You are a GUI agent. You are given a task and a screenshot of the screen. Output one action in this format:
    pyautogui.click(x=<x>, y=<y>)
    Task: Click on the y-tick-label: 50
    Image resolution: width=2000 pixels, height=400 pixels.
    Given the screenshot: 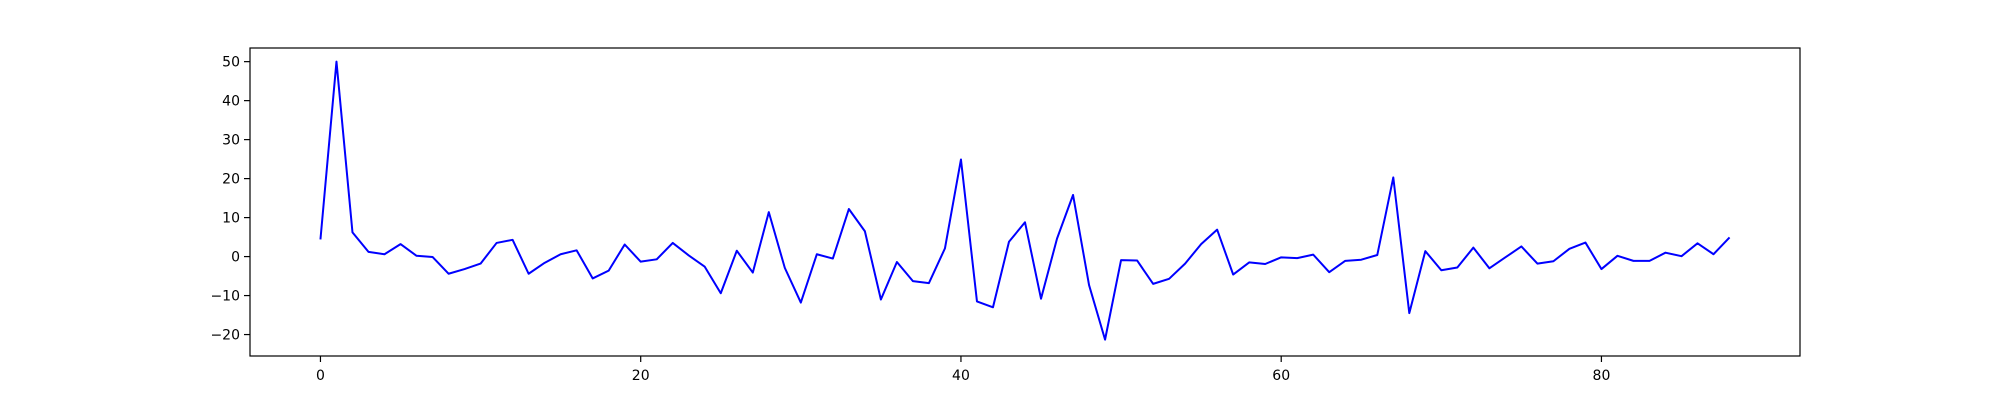 What is the action you would take?
    pyautogui.click(x=231, y=63)
    